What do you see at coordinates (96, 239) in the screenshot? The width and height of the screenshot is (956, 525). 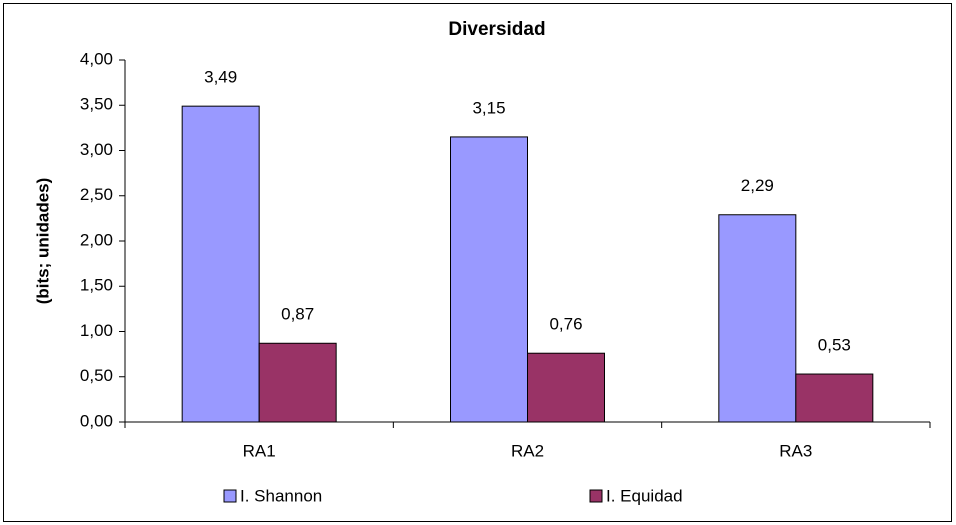 I see `y-tick-label: 2,00` at bounding box center [96, 239].